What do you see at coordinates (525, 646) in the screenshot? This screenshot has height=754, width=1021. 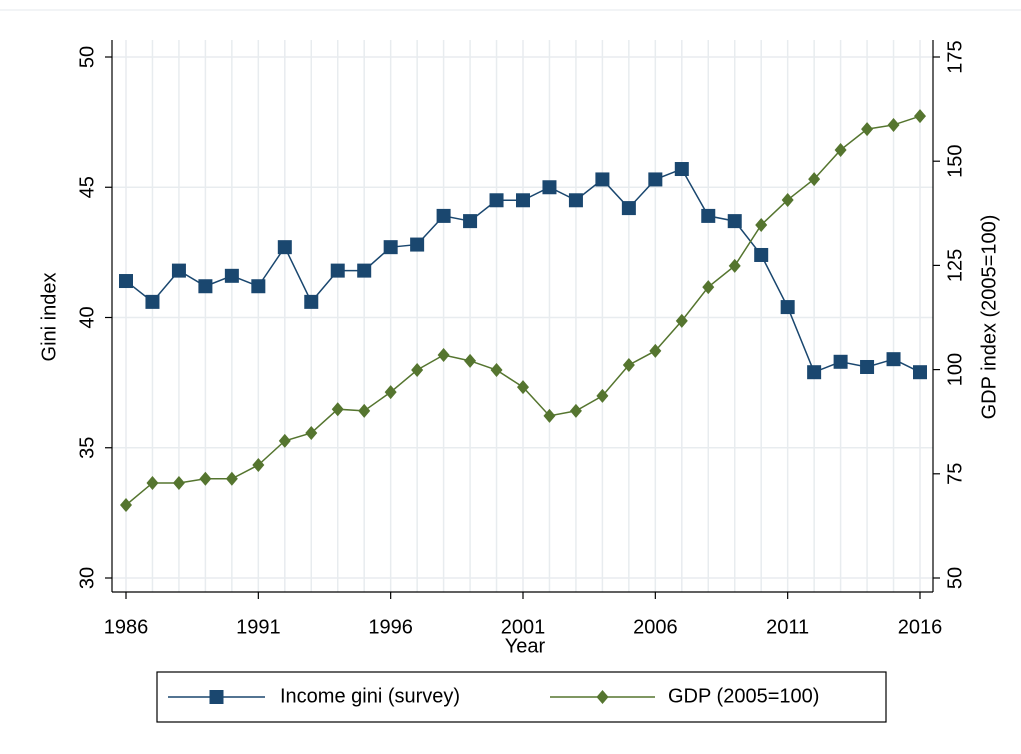 I see `x-axis-title: Year` at bounding box center [525, 646].